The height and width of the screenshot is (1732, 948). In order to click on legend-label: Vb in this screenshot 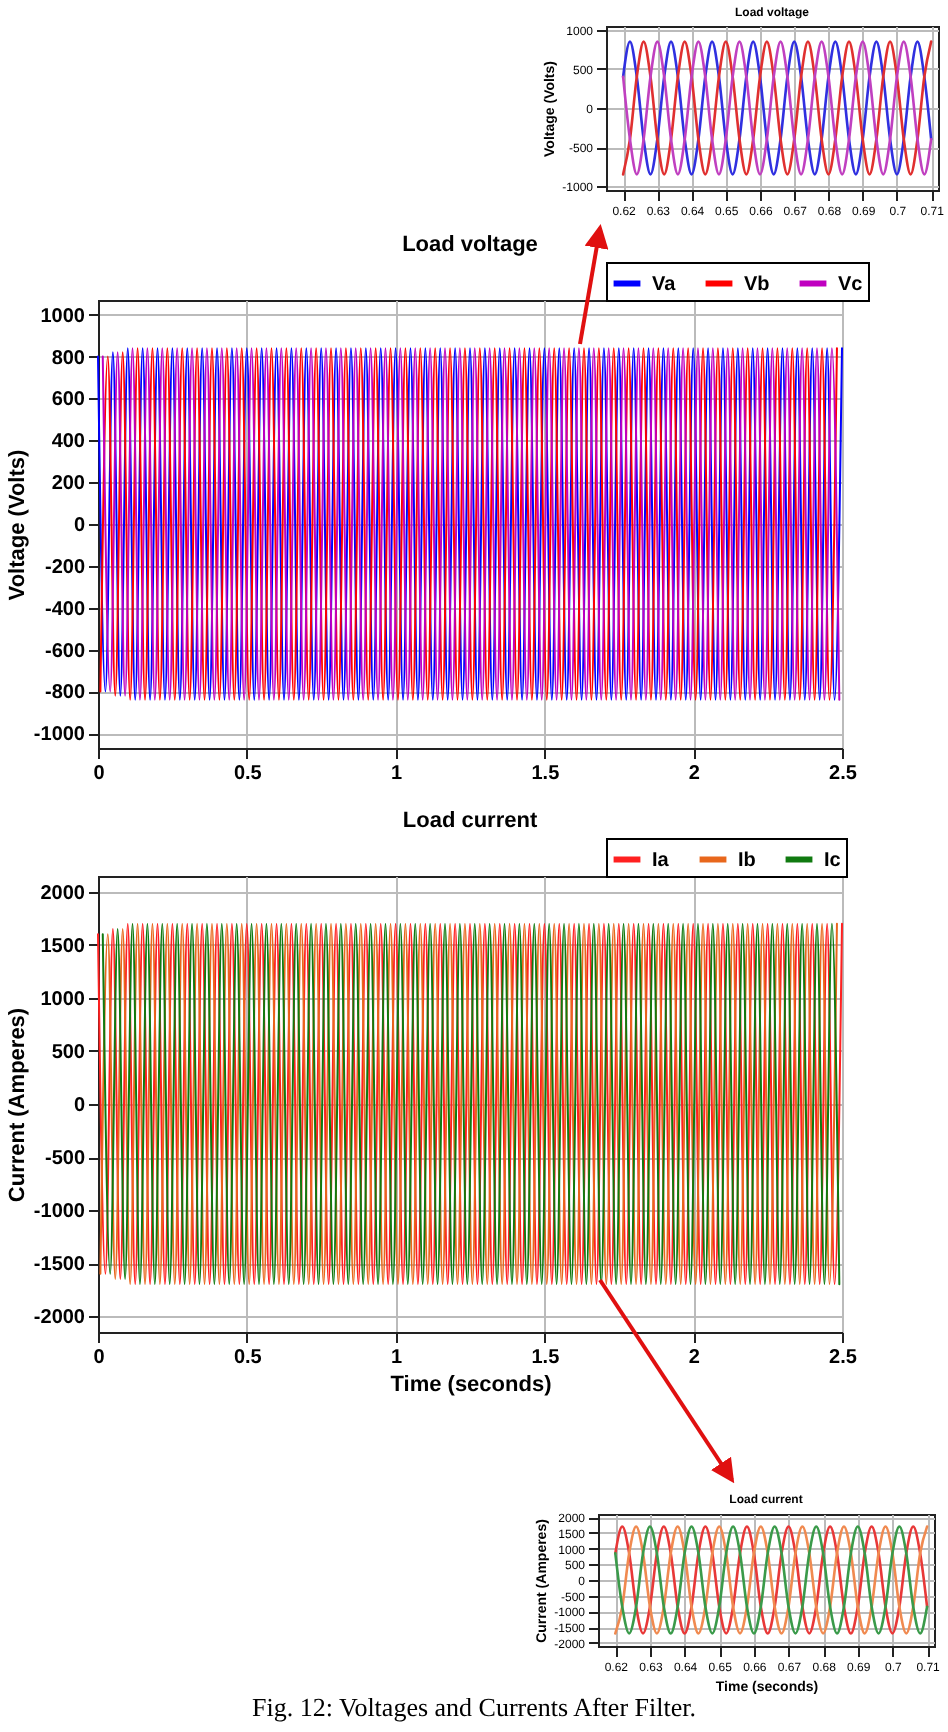, I will do `click(757, 284)`.